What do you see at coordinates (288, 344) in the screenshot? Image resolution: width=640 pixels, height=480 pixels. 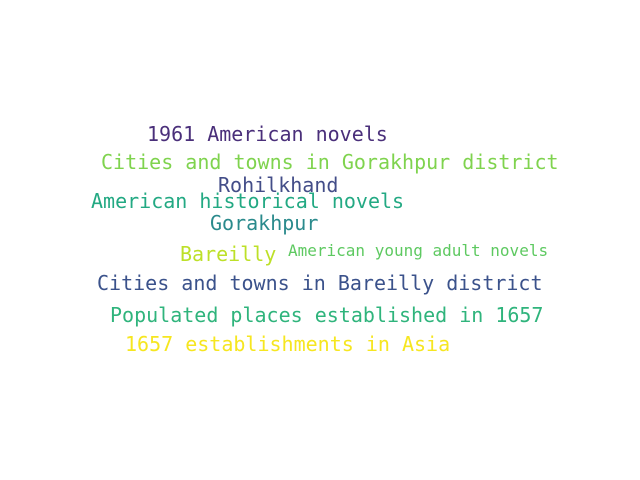 I see `word-1657-establishments-asia: 1657 establishments in Asia` at bounding box center [288, 344].